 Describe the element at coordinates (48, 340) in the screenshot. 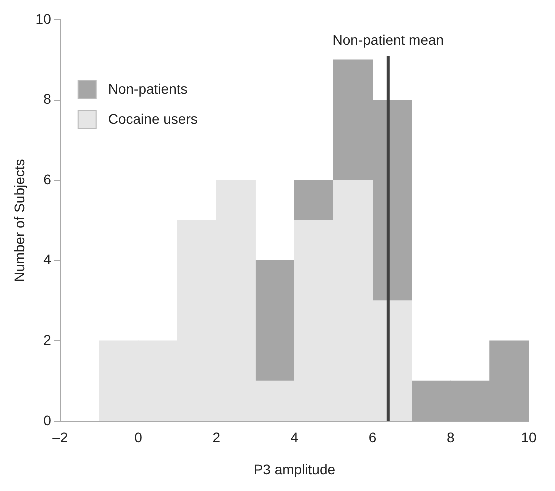

I see `y-tick-label: 2` at that location.